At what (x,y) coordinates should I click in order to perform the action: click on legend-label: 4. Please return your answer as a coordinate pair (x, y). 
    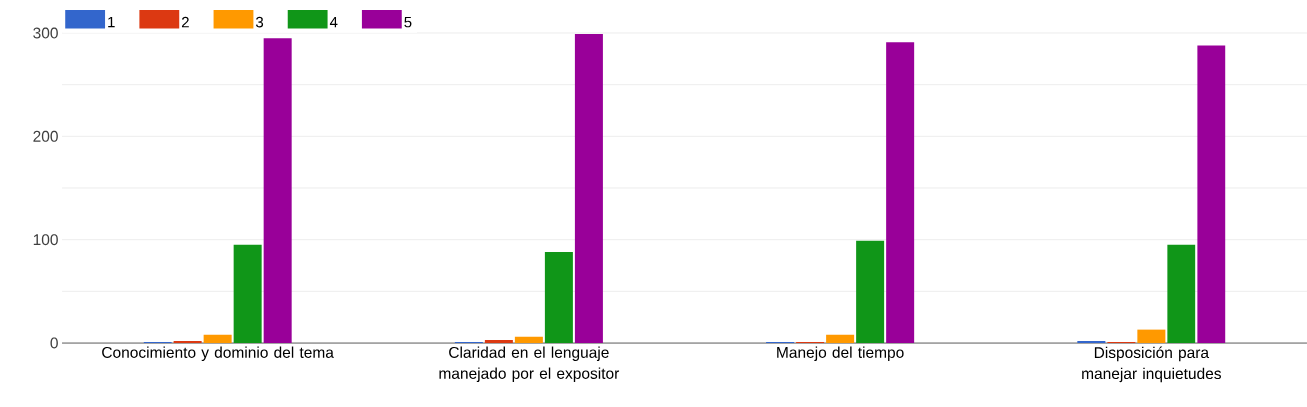
    Looking at the image, I should click on (333, 22).